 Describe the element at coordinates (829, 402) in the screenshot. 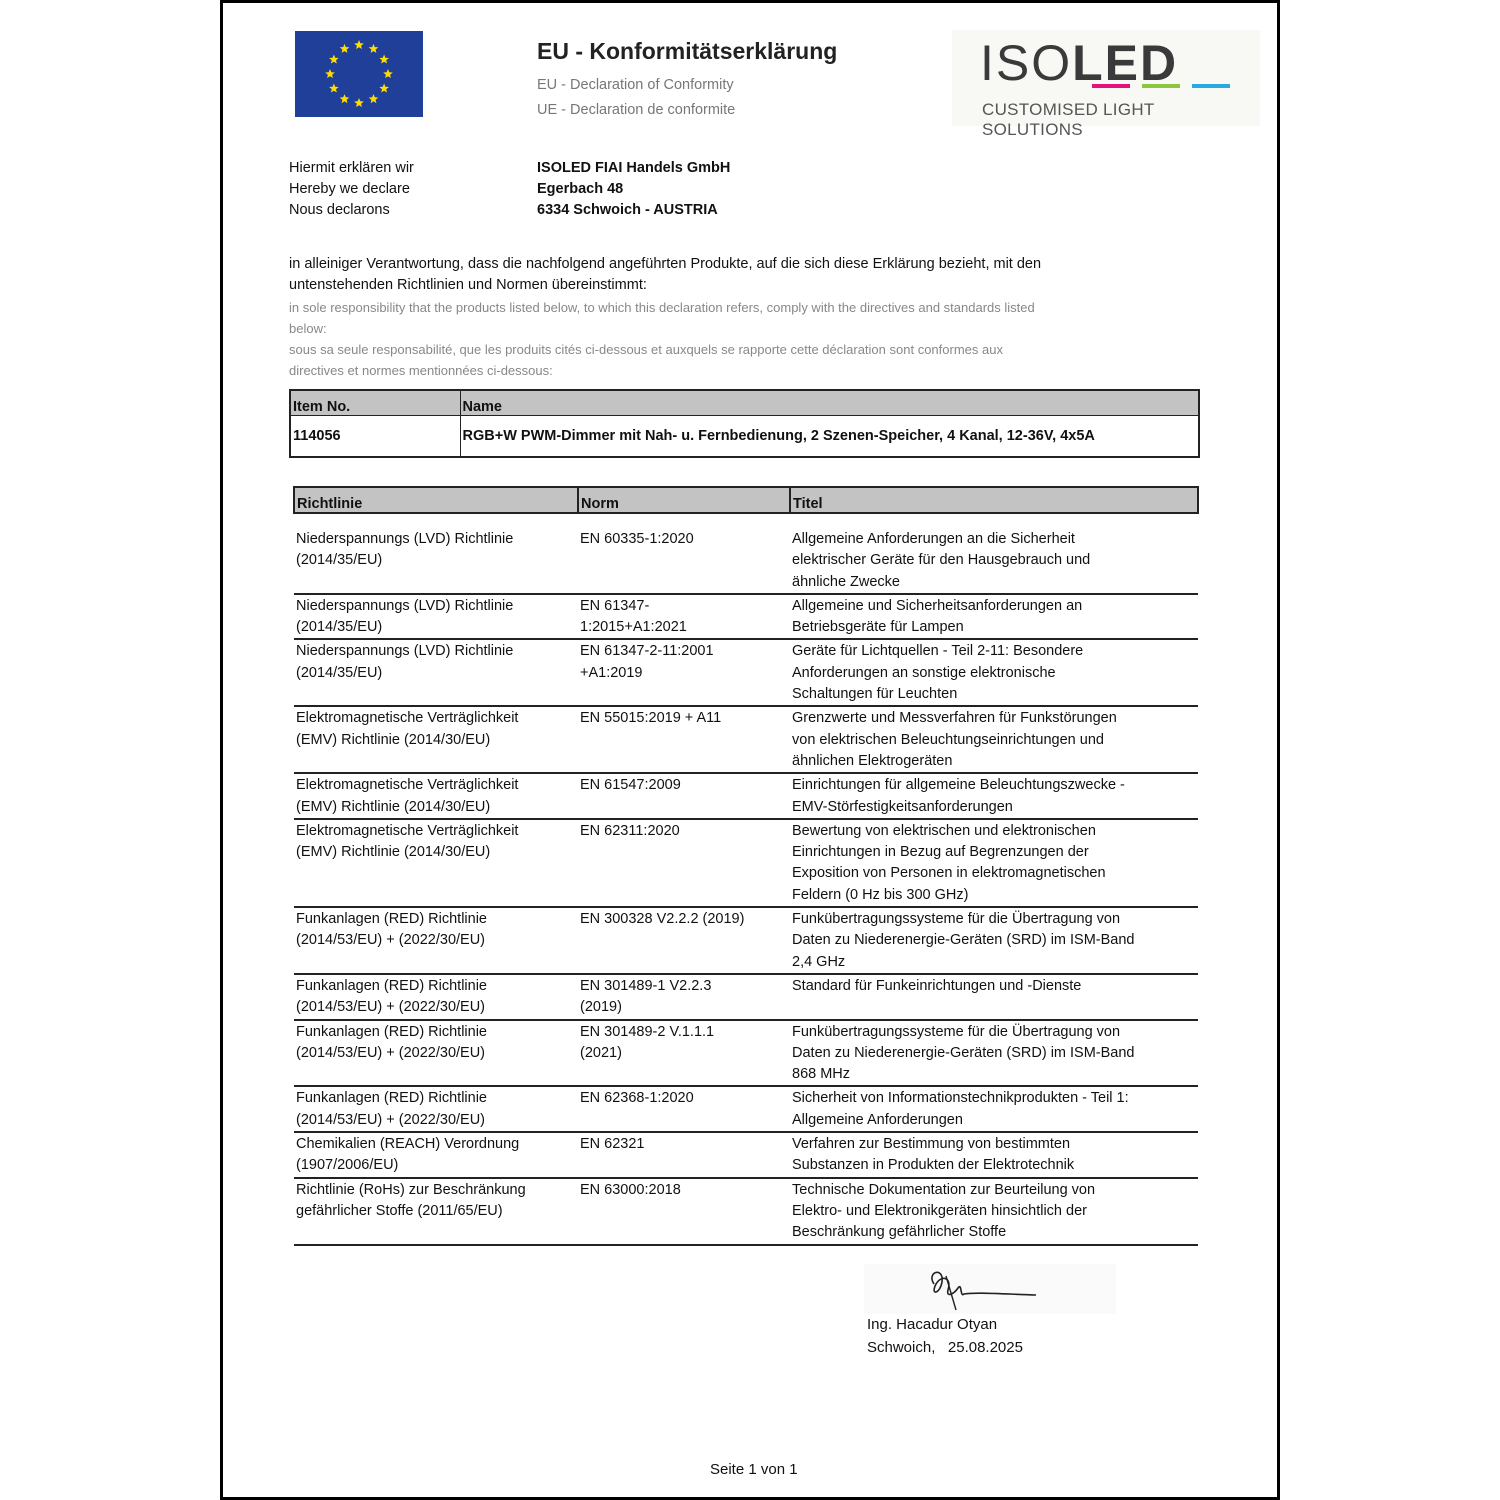

I see `header-name: Name` at that location.